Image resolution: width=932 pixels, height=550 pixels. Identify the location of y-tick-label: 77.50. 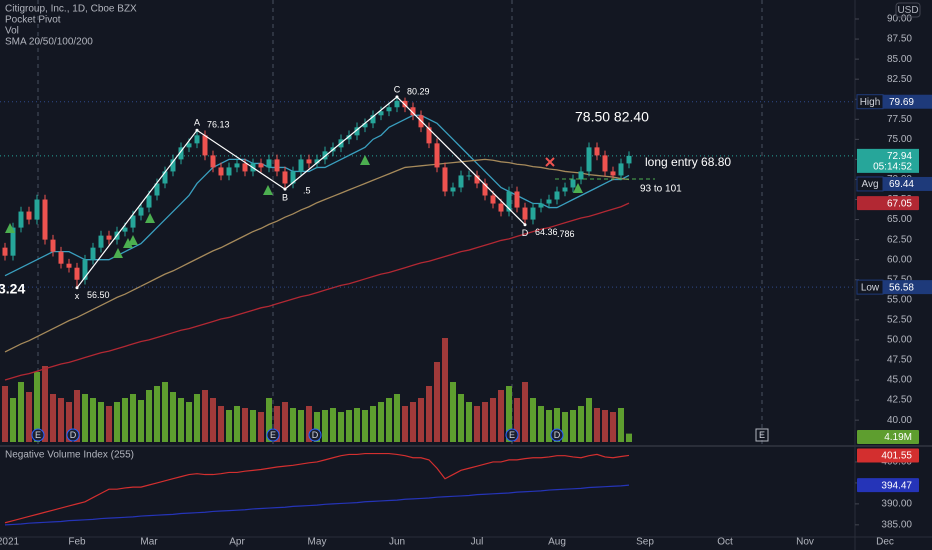
(899, 119).